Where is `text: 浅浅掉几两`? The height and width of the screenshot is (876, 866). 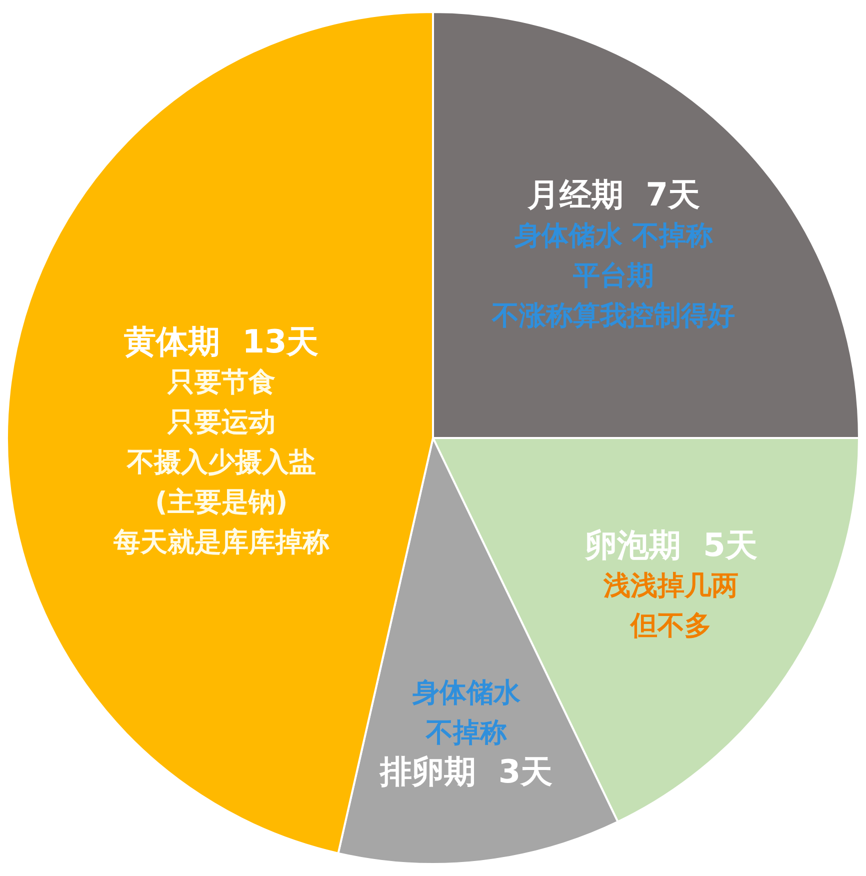 text: 浅浅掉几两 is located at coordinates (671, 586).